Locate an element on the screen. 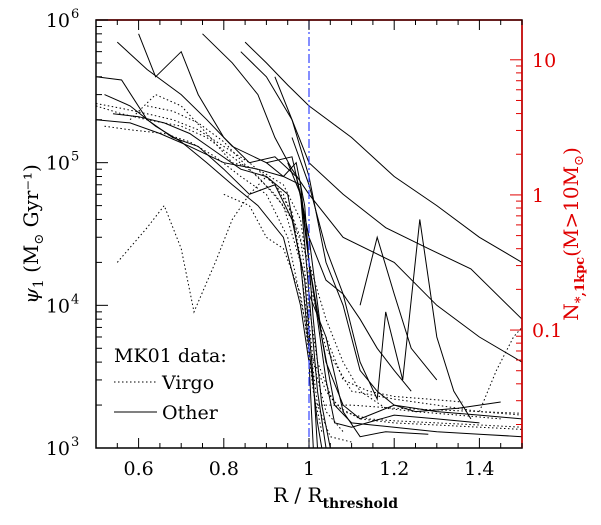 This screenshot has height=525, width=601. y-axis-label-odot: ⊙ is located at coordinates (39, 239).